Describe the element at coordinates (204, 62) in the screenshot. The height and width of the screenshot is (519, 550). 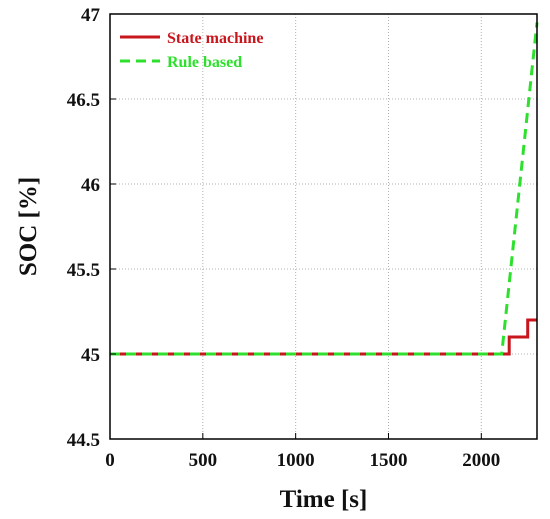
I see `legend-label-rule-based: Rule based` at that location.